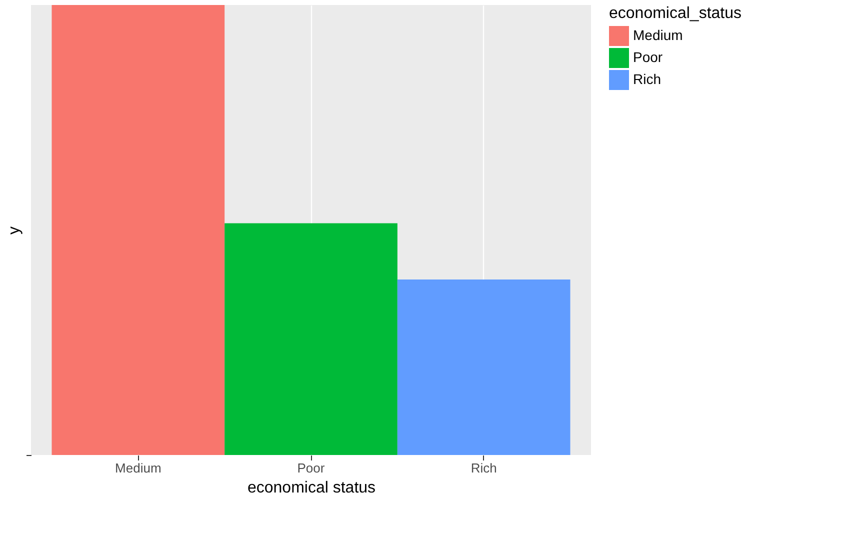 The height and width of the screenshot is (535, 852). Describe the element at coordinates (311, 488) in the screenshot. I see `x-axis-title: economical status` at that location.